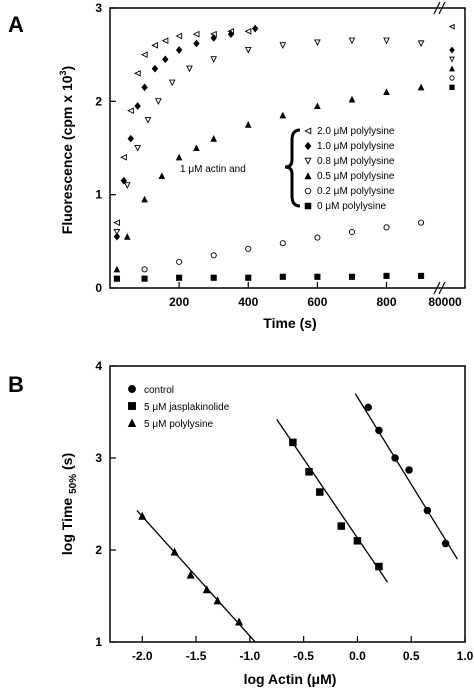 The width and height of the screenshot is (474, 690). I want to click on legend-label: 5 μM jasplakinolide, so click(187, 407).